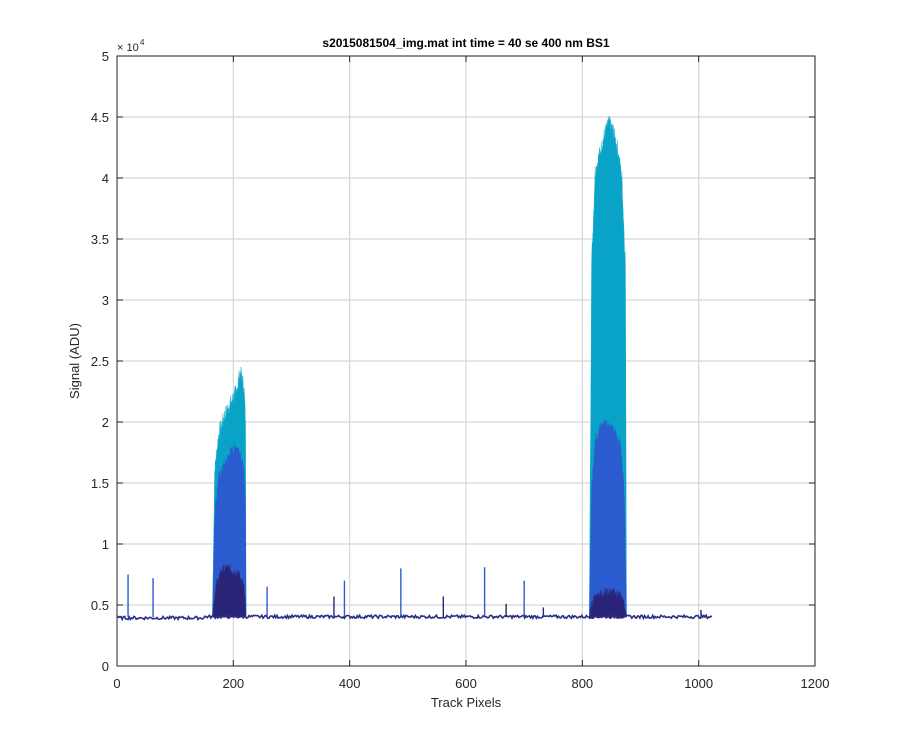 This screenshot has width=900, height=750. Describe the element at coordinates (105, 56) in the screenshot. I see `y-tick-label: 5` at that location.